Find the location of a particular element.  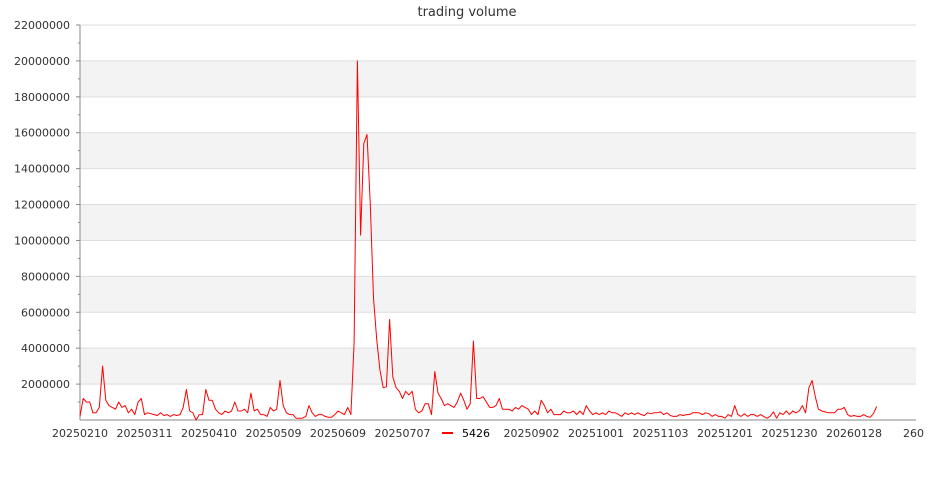

x-tick-label: 20250311 is located at coordinates (145, 433).